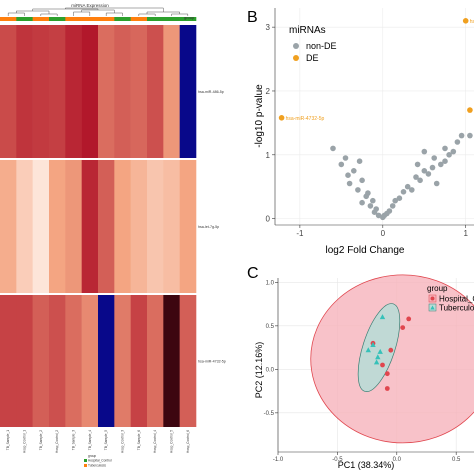 Image resolution: width=474 pixels, height=474 pixels. Describe the element at coordinates (41, 440) in the screenshot. I see `heatmap-column-label: TB_Sample_2` at that location.